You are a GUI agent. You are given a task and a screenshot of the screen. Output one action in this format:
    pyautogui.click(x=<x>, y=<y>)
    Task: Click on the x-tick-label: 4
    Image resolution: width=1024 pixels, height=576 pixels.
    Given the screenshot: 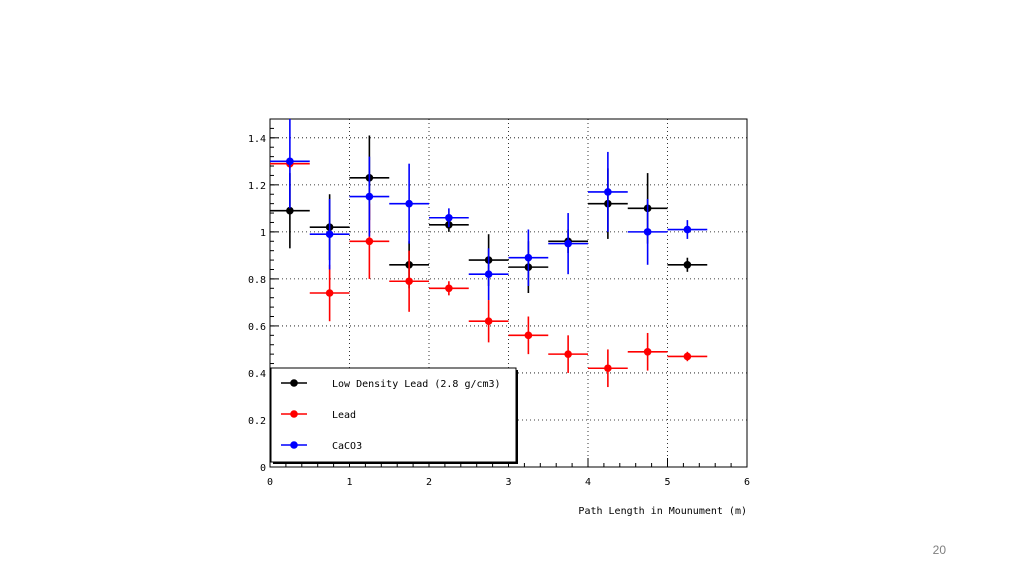 What is the action you would take?
    pyautogui.click(x=588, y=482)
    